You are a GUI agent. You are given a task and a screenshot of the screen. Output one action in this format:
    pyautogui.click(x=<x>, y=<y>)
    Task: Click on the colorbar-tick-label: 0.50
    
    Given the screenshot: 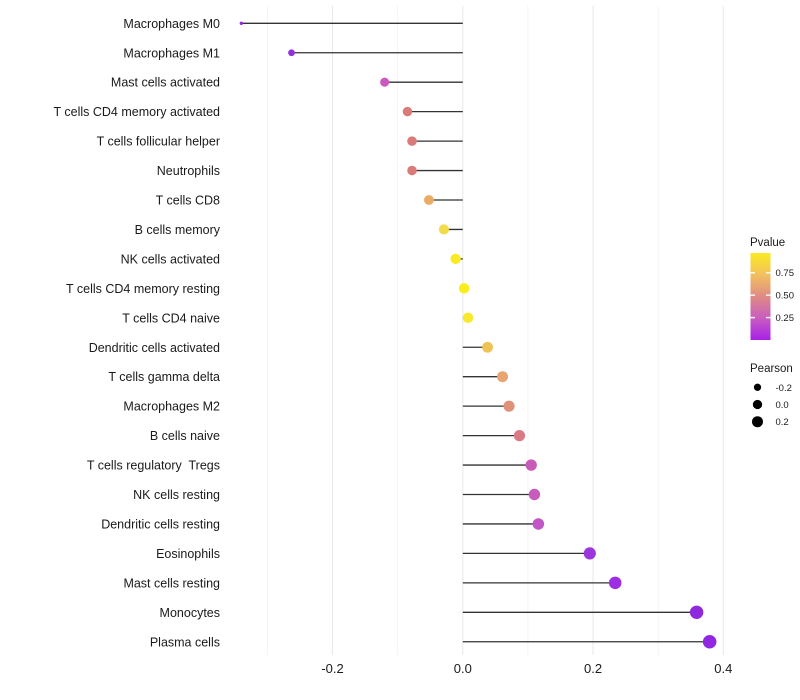 What is the action you would take?
    pyautogui.click(x=785, y=296)
    